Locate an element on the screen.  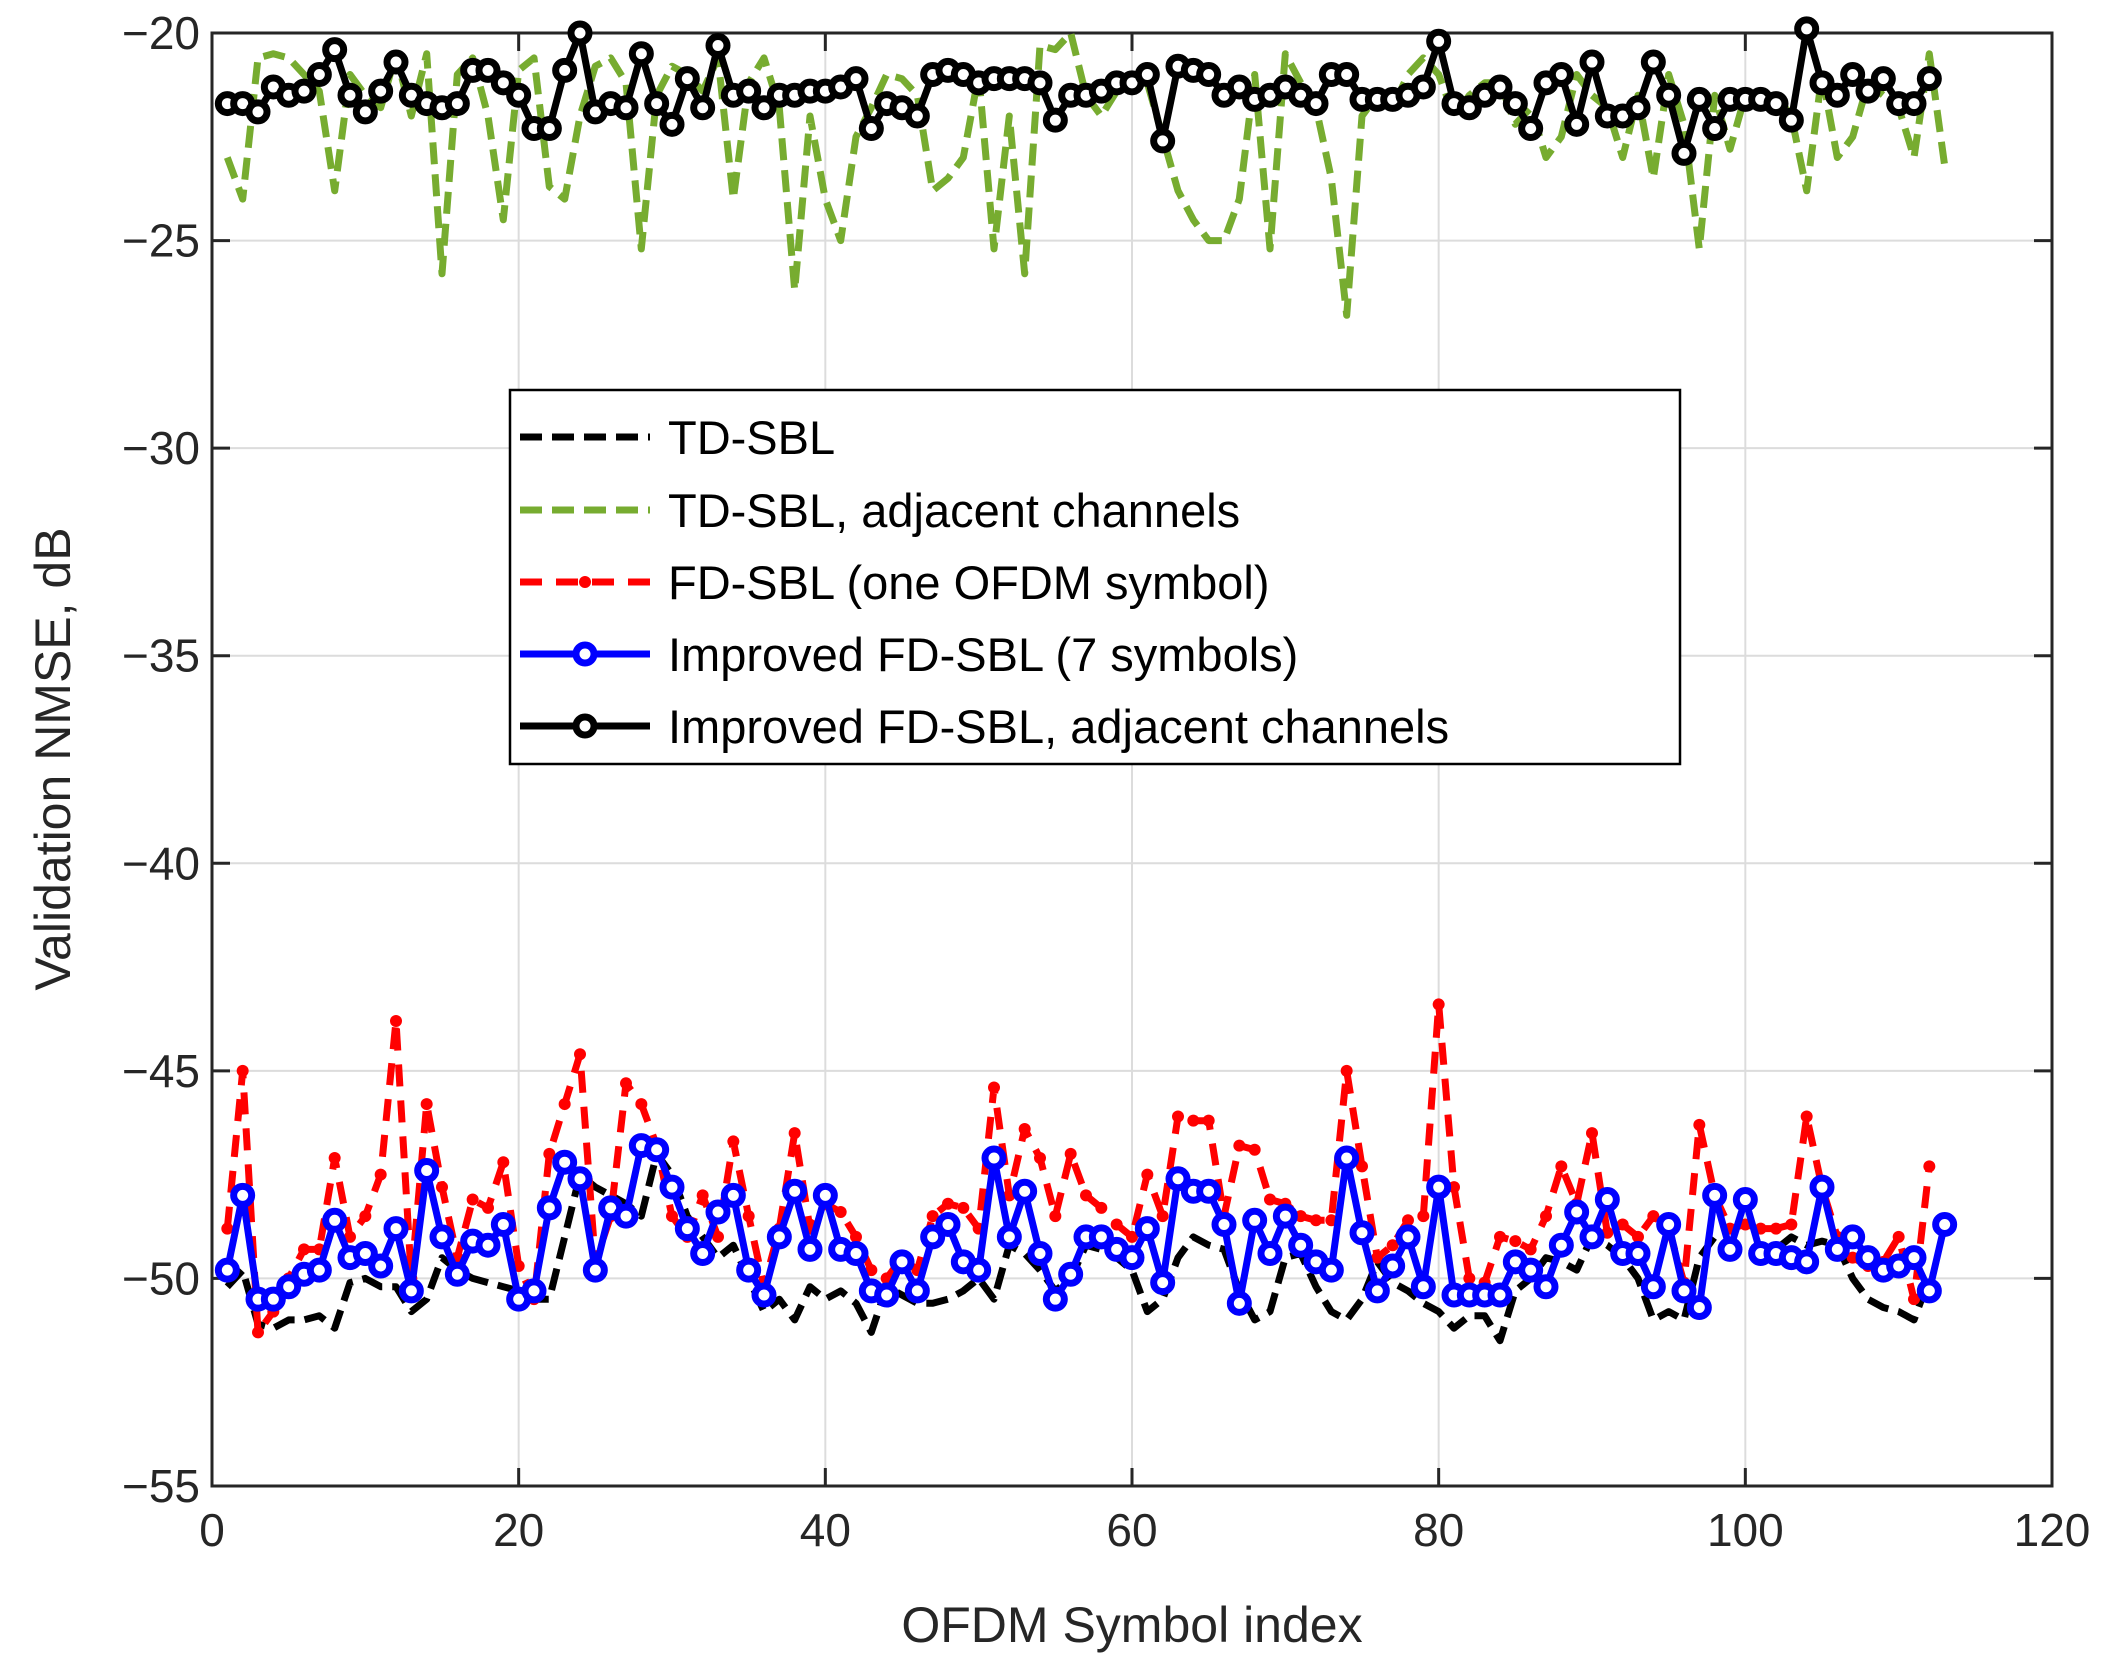
legend-label-improved-fd-sbl: Improved FD-SBL (7 symbols) is located at coordinates (983, 654).